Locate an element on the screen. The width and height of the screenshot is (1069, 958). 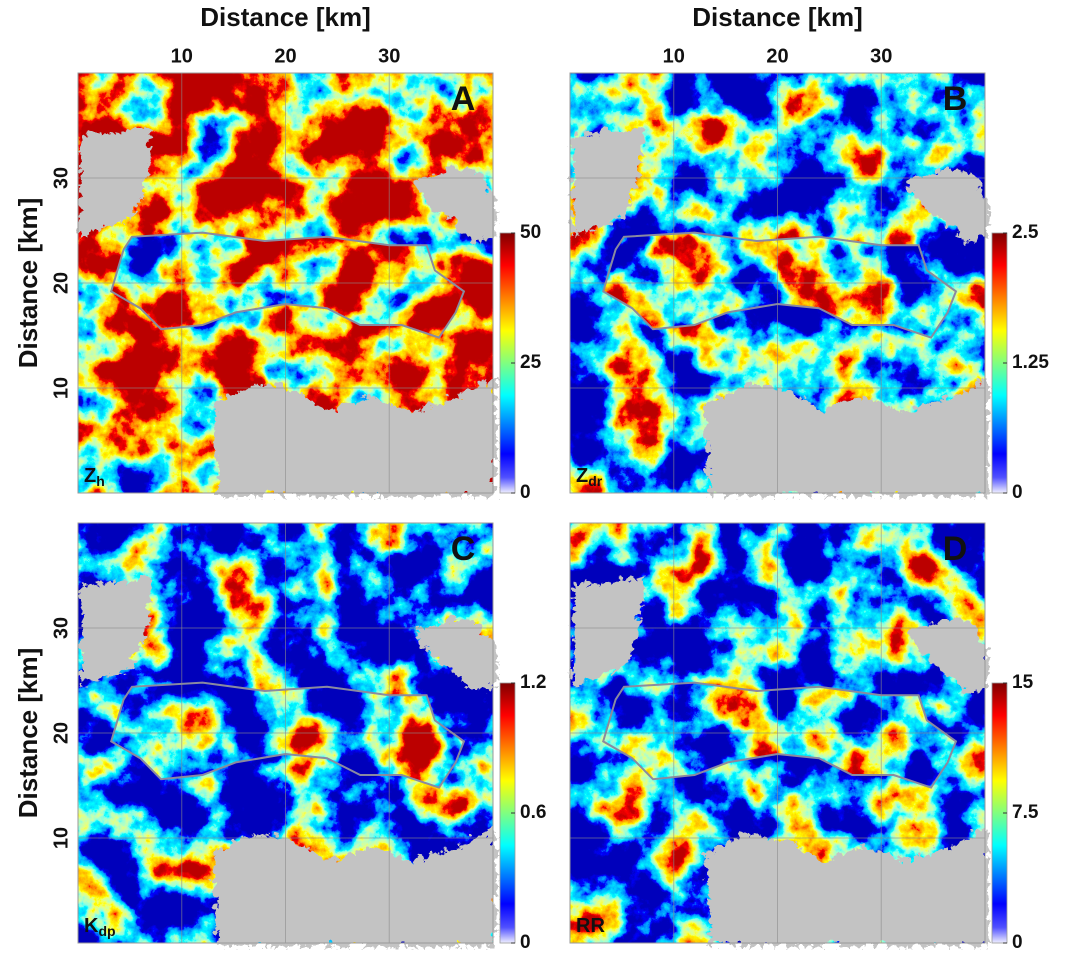
variable-symbol: RR is located at coordinates (590, 926).